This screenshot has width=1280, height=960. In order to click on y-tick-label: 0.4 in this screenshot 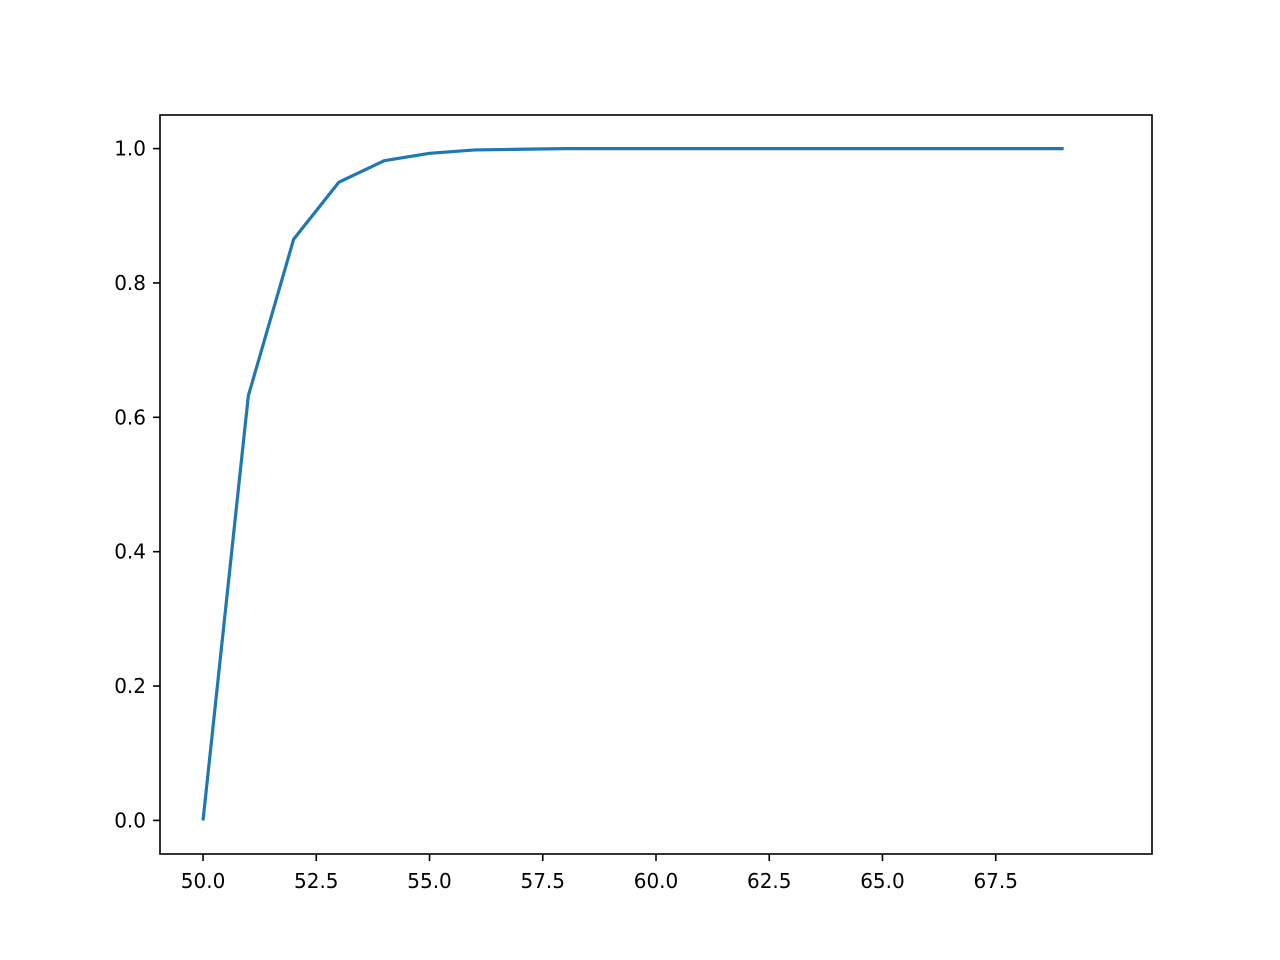, I will do `click(130, 552)`.